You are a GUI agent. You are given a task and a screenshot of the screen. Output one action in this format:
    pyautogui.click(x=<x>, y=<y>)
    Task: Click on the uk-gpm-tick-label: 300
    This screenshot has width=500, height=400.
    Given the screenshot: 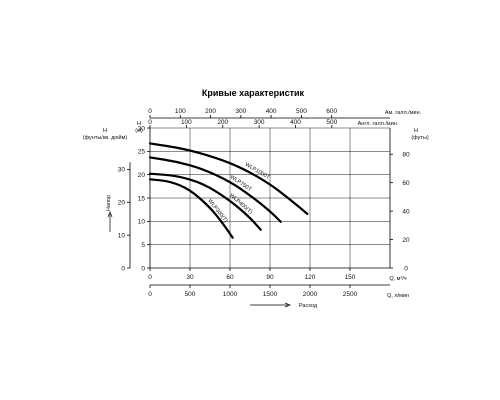 What is the action you would take?
    pyautogui.click(x=259, y=122)
    